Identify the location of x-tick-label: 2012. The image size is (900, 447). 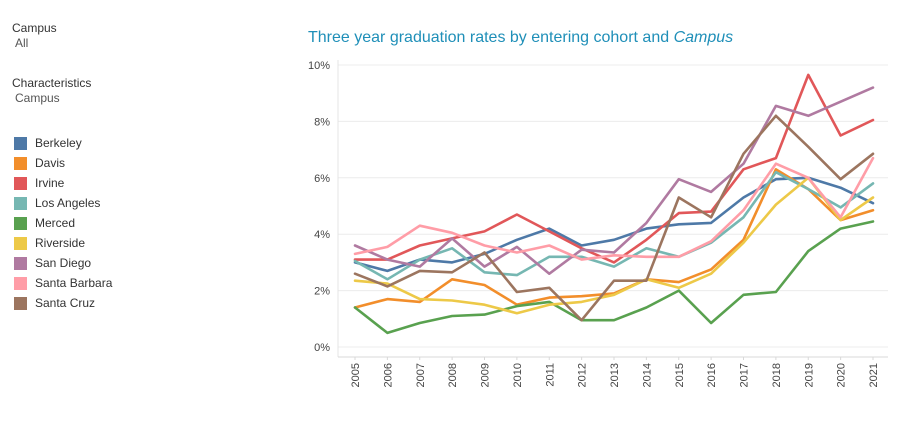
(583, 375).